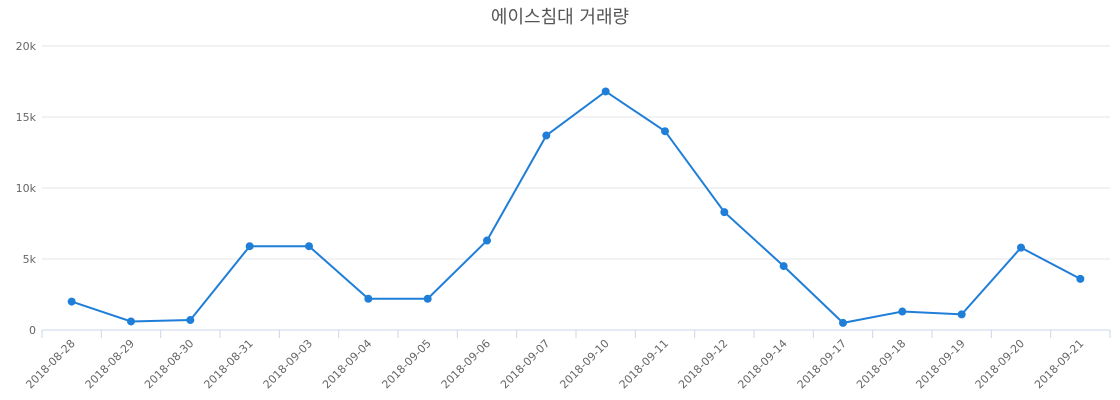  Describe the element at coordinates (110, 364) in the screenshot. I see `x-tick-label: 2018-08-29` at that location.